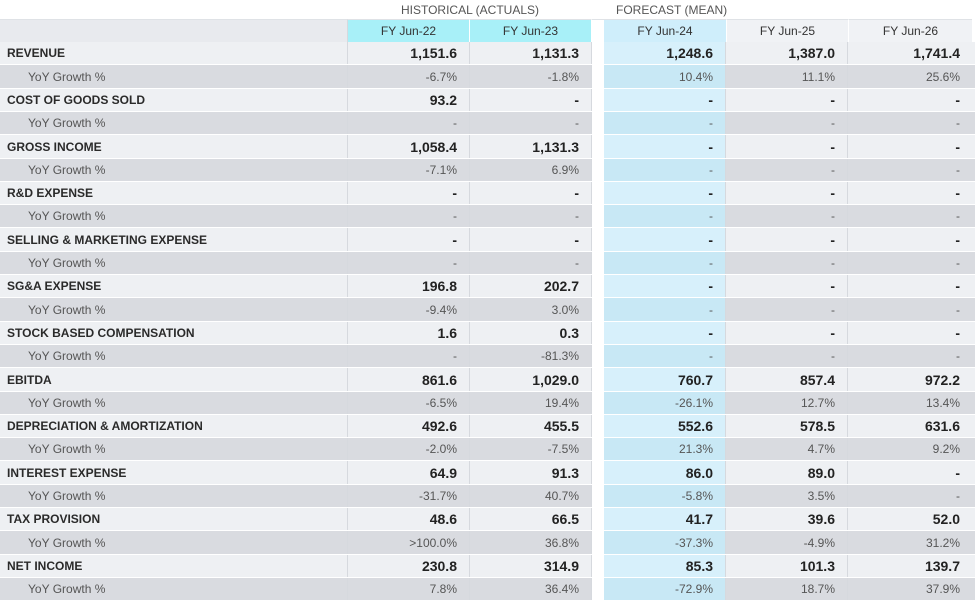 Image resolution: width=975 pixels, height=601 pixels. What do you see at coordinates (487, 403) in the screenshot?
I see `growth-row: YoY Growth % -6.5% 19.4% -26.1% 12.7% 13.4%` at bounding box center [487, 403].